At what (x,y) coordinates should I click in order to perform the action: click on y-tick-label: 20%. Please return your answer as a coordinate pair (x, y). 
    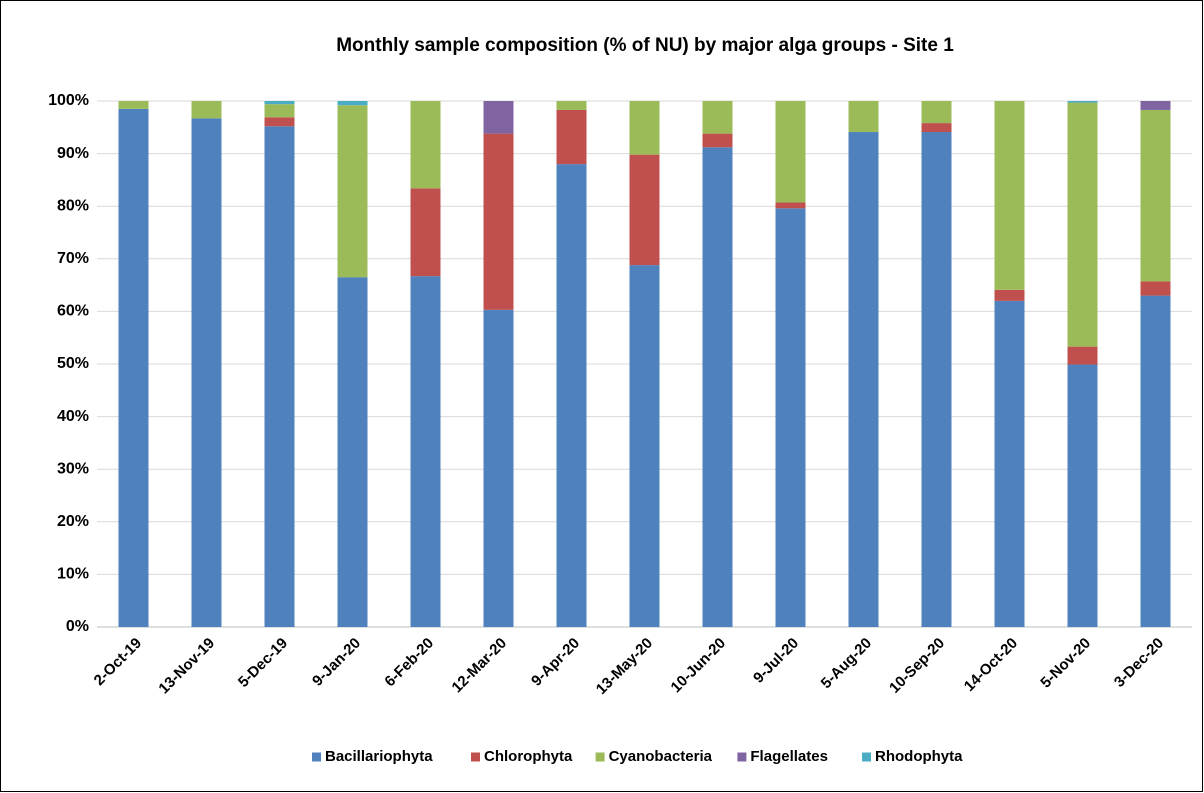
    Looking at the image, I should click on (73, 521).